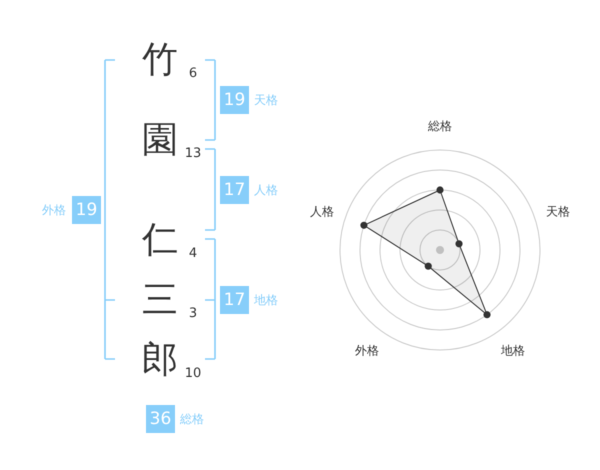 This screenshot has height=470, width=600. I want to click on category-label: 地格, so click(265, 300).